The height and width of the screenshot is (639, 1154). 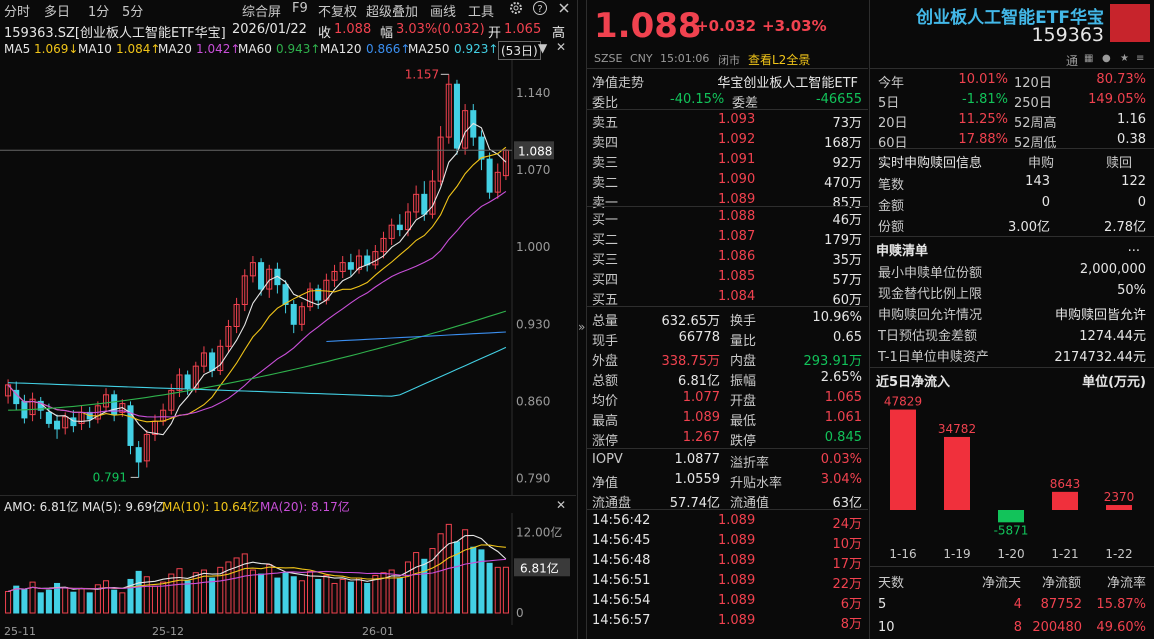 I want to click on no-adjust-button: 不复权, so click(x=338, y=12).